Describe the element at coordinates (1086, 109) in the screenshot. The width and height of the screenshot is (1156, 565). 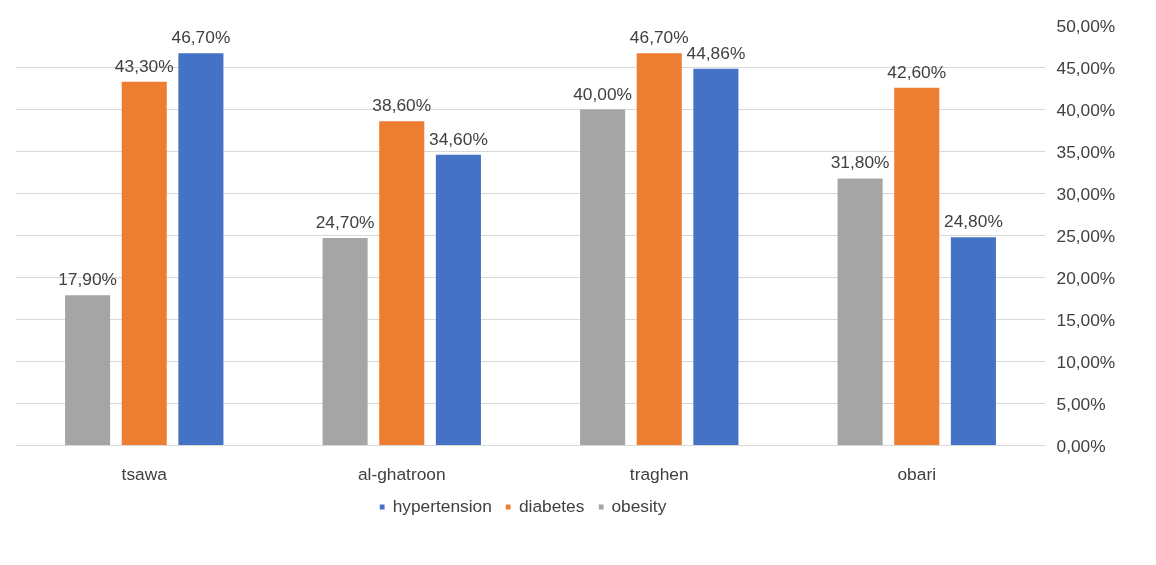
I see `y-tick-label: 40,00%` at that location.